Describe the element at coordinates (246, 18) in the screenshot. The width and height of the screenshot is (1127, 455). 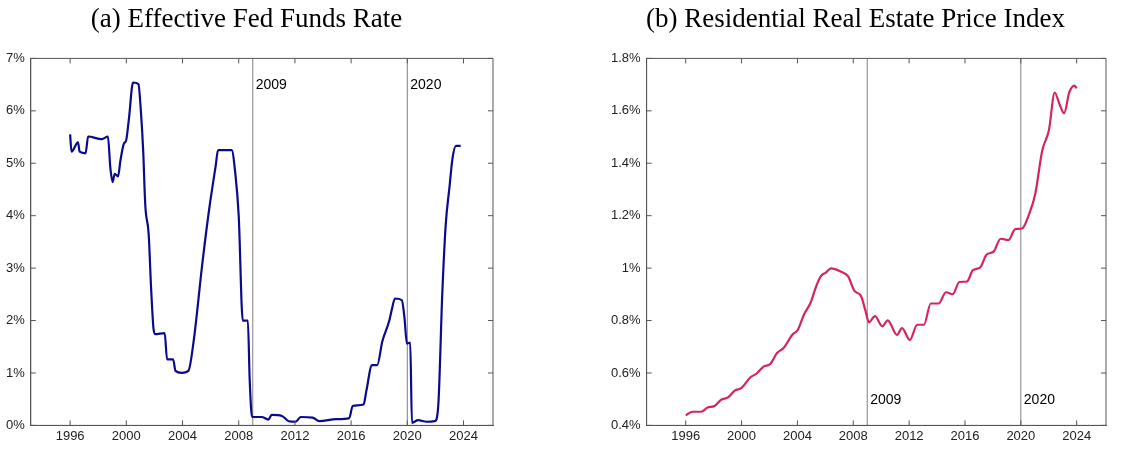
I see `chart-title: (a) Effective Fed Funds Rate` at that location.